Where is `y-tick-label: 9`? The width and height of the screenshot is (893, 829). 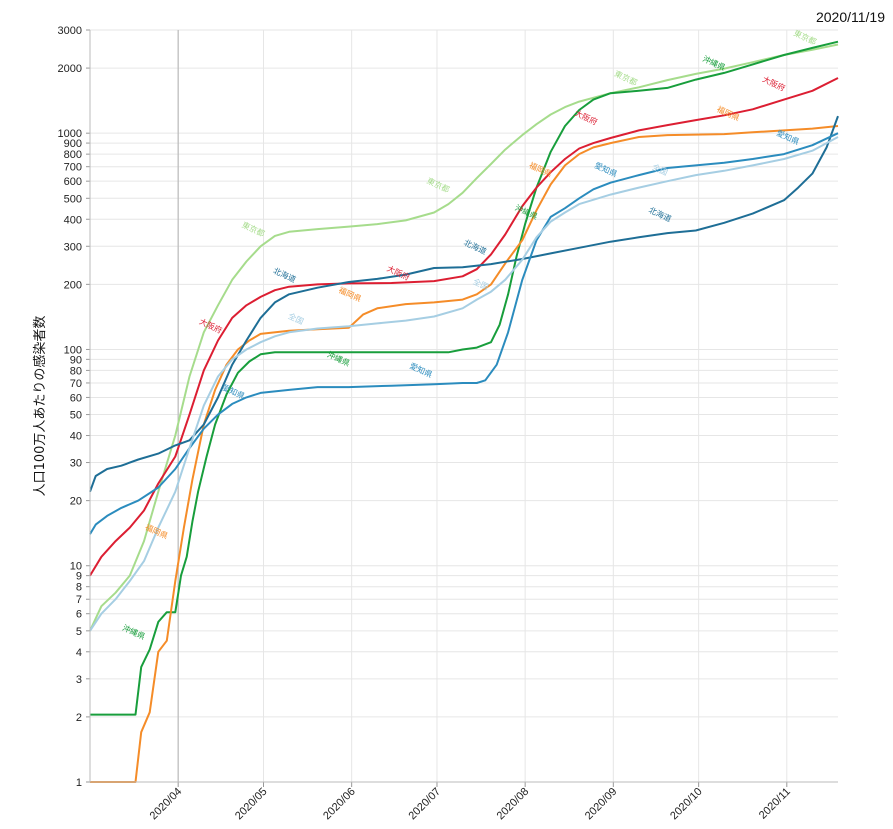 y-tick-label: 9 is located at coordinates (79, 577).